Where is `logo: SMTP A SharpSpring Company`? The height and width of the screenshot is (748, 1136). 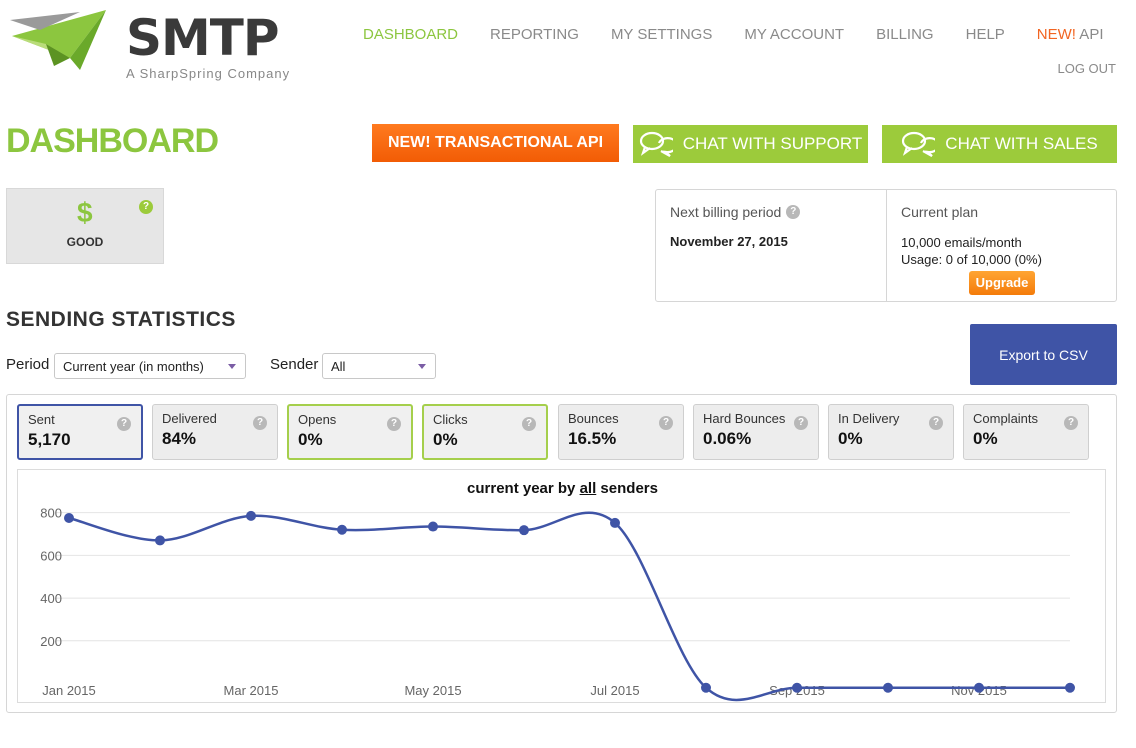
logo: SMTP A SharpSpring Company is located at coordinates (160, 44).